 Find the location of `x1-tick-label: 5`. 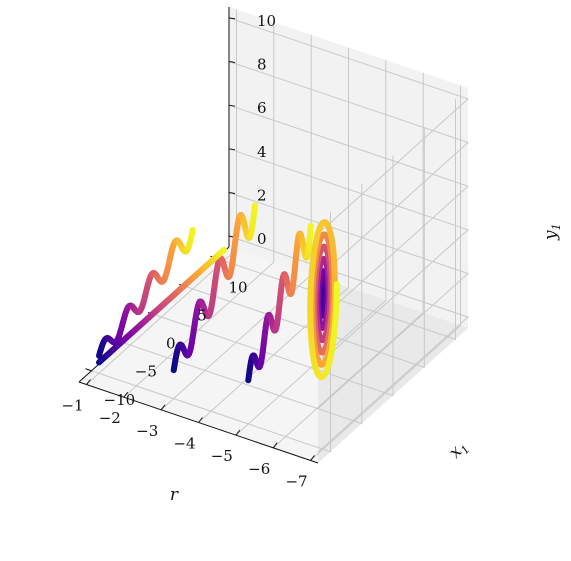

x1-tick-label: 5 is located at coordinates (202, 315).